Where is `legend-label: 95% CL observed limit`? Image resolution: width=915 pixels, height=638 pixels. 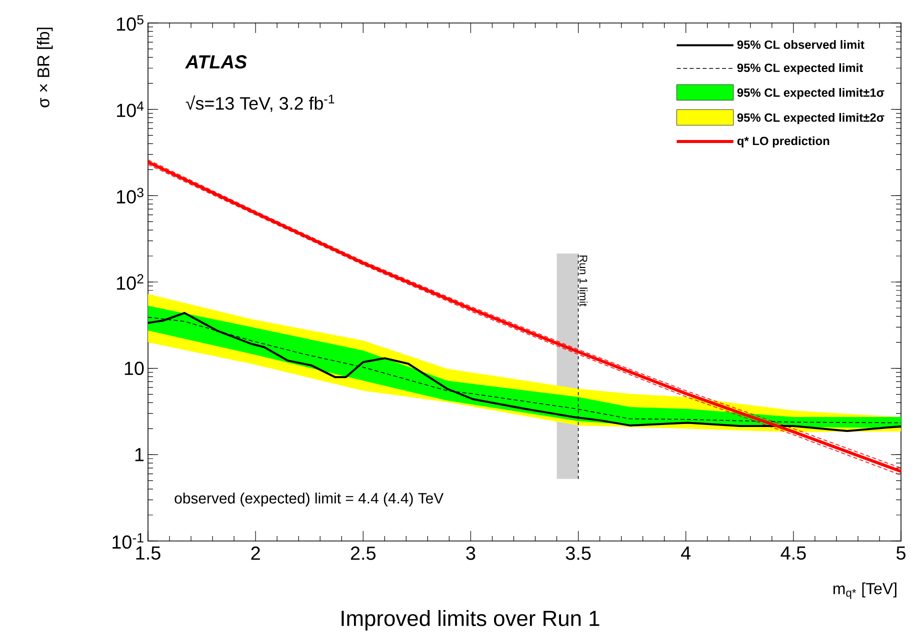 legend-label: 95% CL observed limit is located at coordinates (800, 44).